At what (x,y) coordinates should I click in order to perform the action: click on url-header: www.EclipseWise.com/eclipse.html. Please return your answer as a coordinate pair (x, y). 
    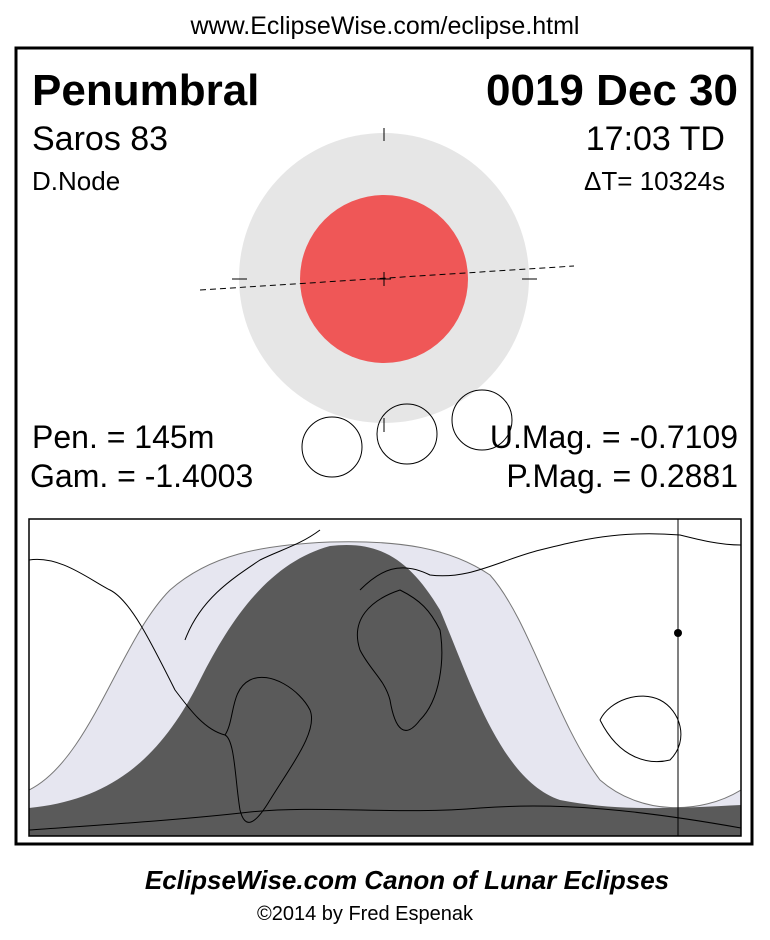
    Looking at the image, I should click on (385, 26).